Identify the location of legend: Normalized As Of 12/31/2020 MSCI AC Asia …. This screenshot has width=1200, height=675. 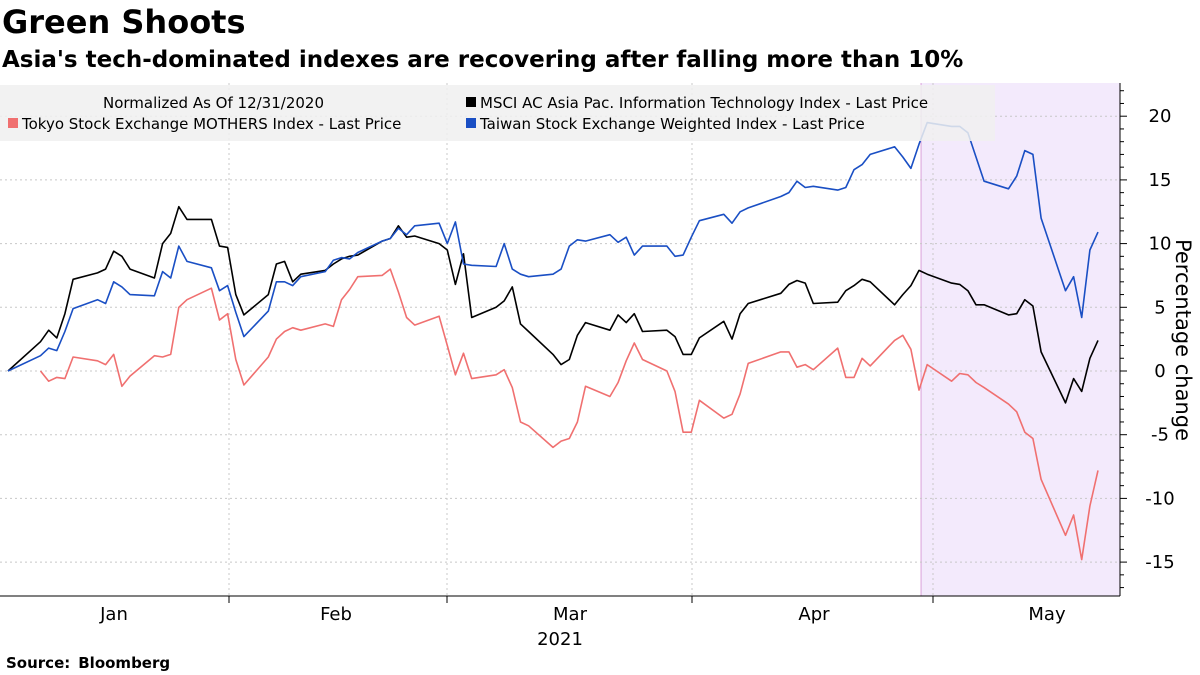
(497, 113).